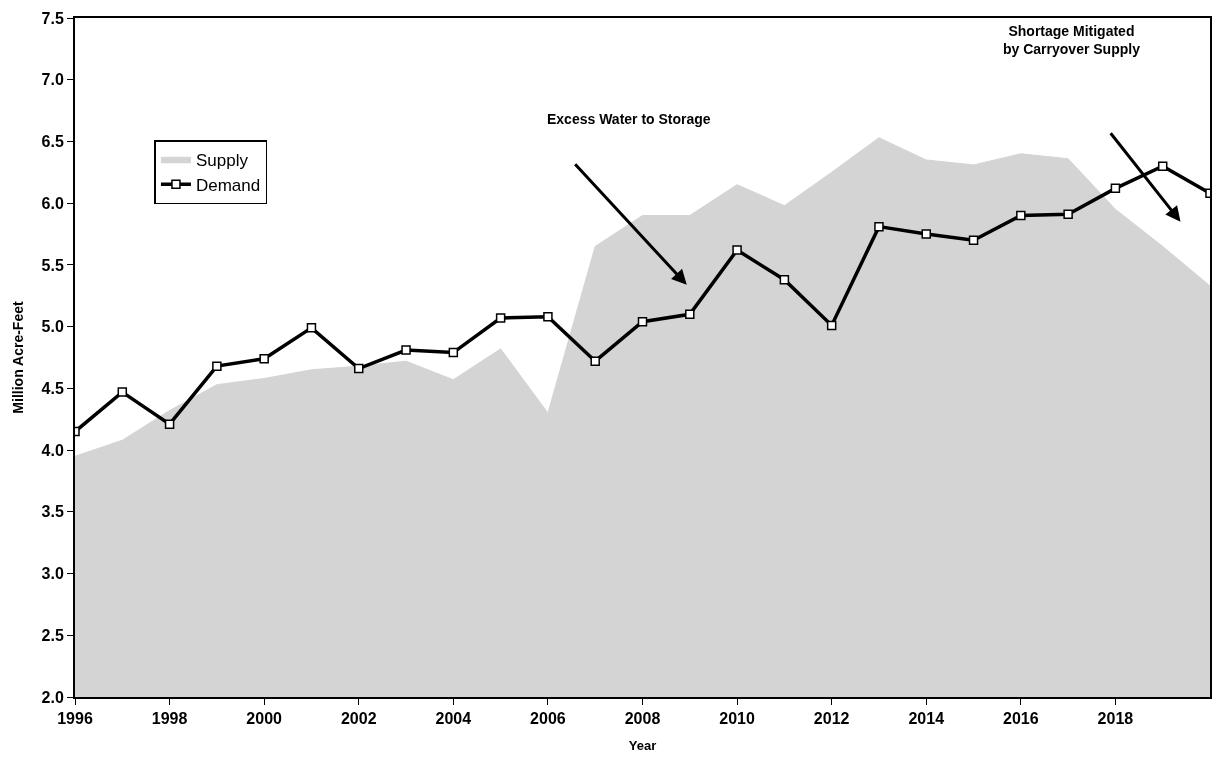 This screenshot has width=1222, height=762. Describe the element at coordinates (169, 719) in the screenshot. I see `x-tick-label: 1998` at that location.